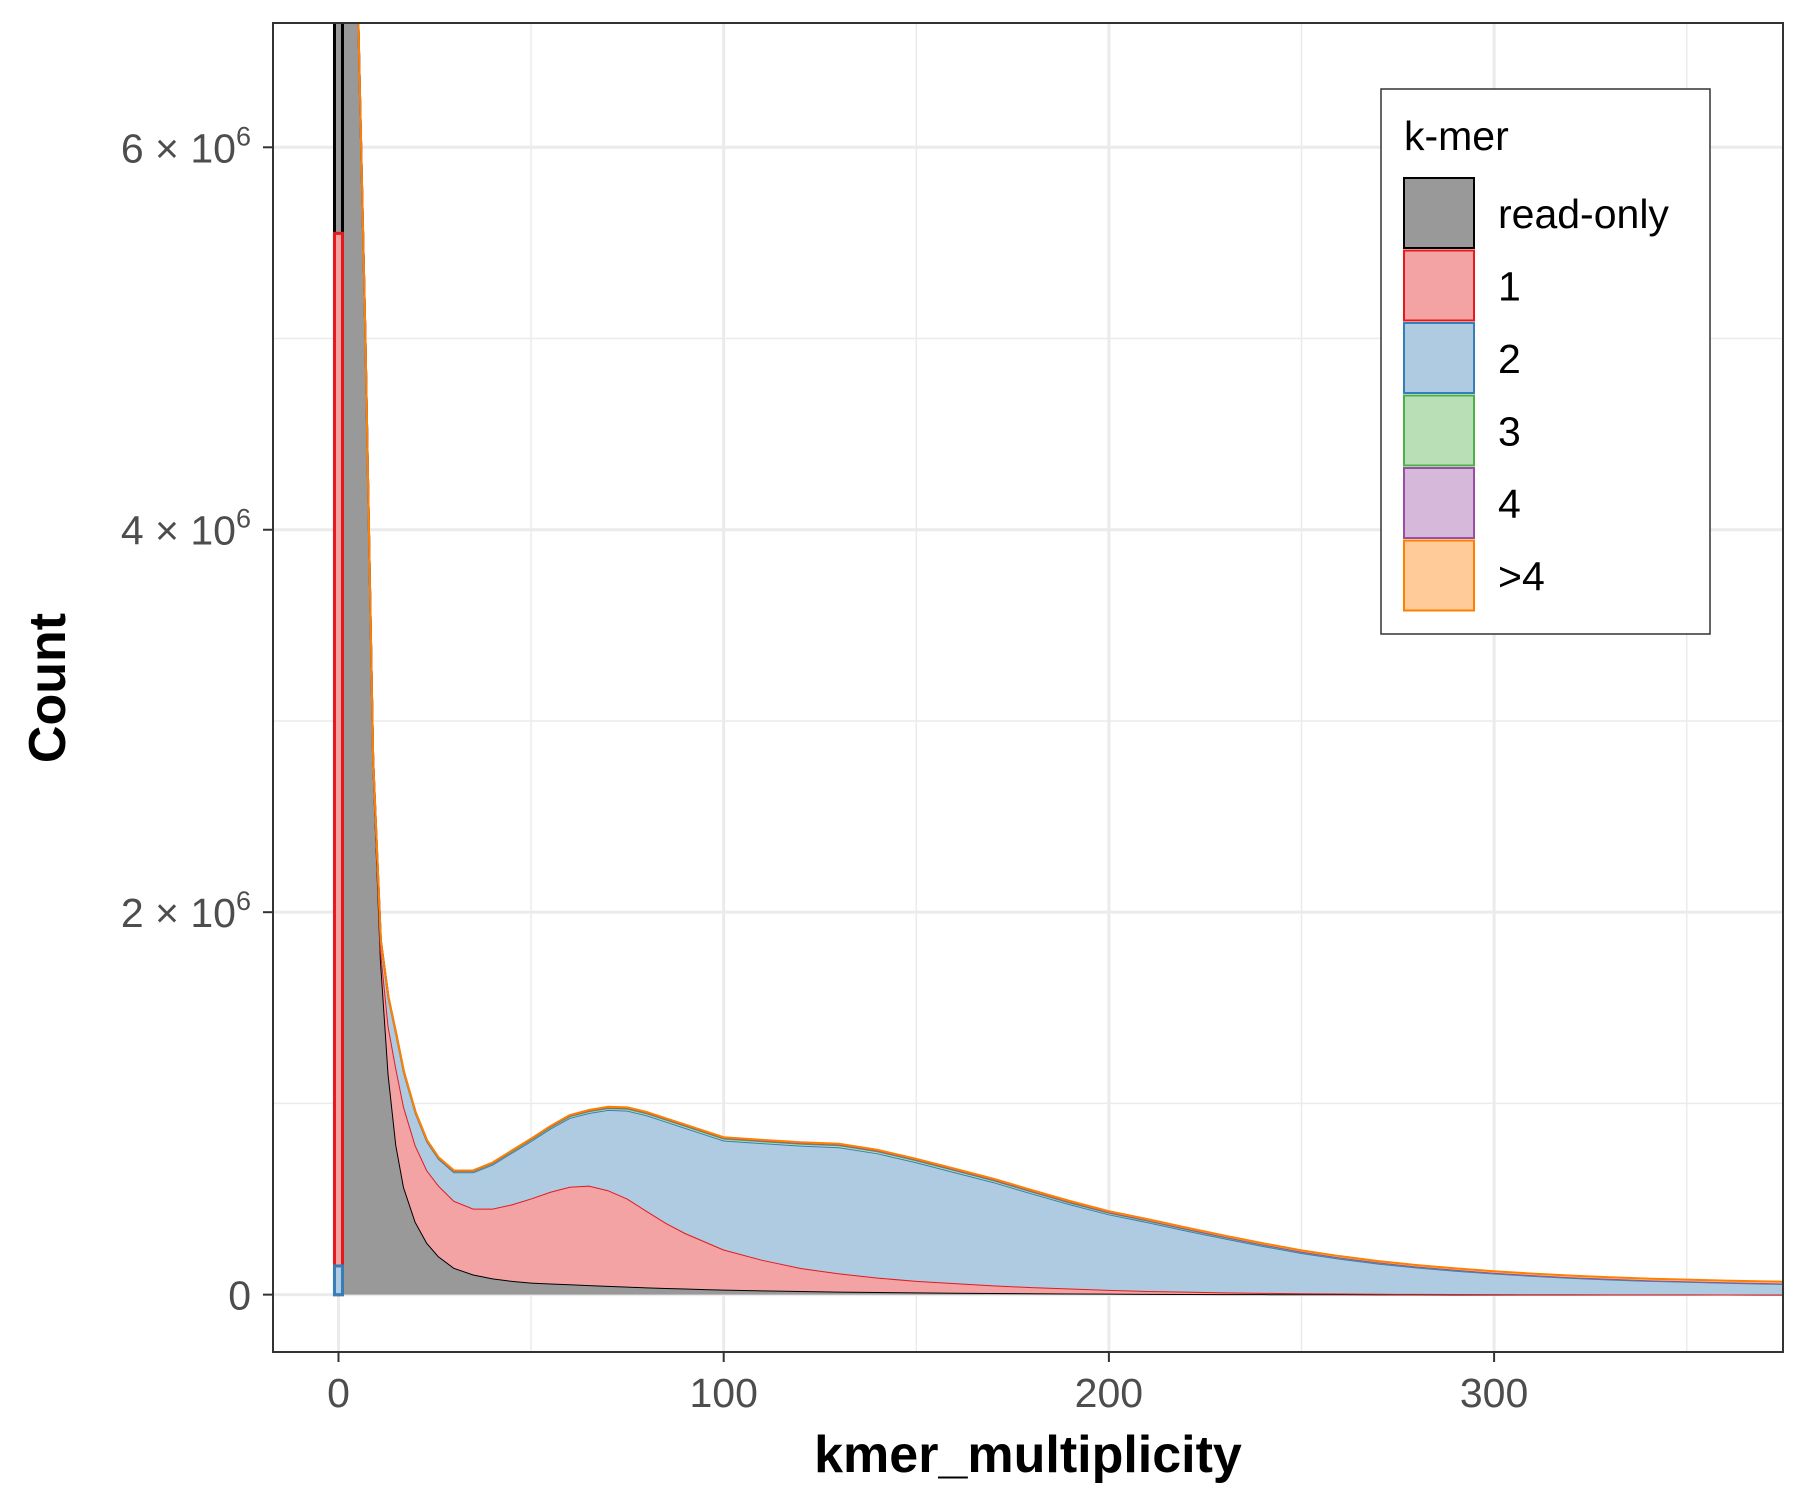  Describe the element at coordinates (1583, 214) in the screenshot. I see `legend-label-read-only: read-only` at that location.